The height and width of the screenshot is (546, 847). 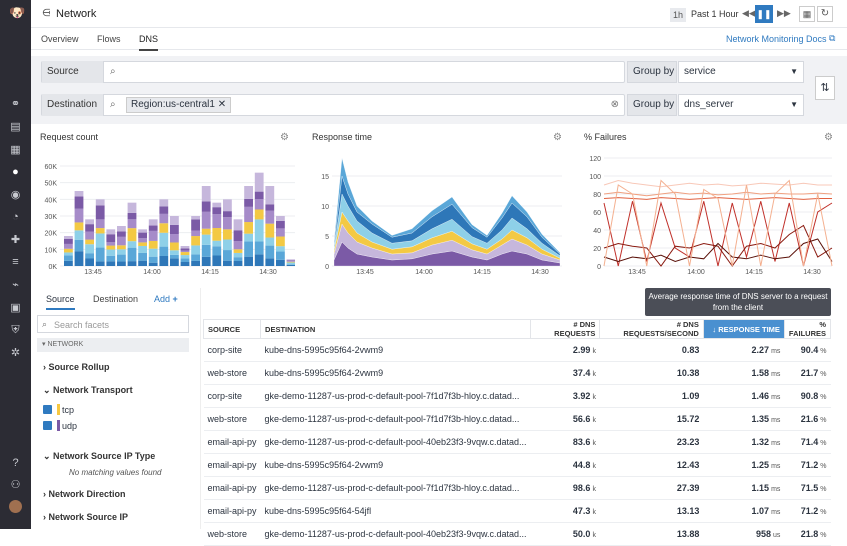 What do you see at coordinates (222, 104) in the screenshot?
I see `close-icon: ✕` at bounding box center [222, 104].